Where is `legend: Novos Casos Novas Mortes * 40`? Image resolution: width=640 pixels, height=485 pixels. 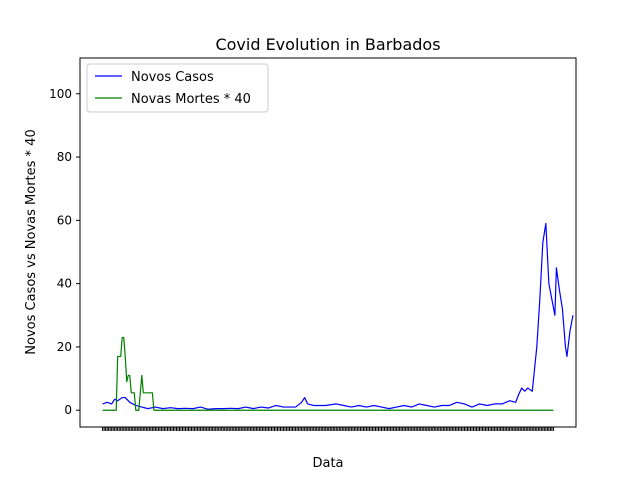
legend: Novos Casos Novas Mortes * 40 is located at coordinates (177, 88).